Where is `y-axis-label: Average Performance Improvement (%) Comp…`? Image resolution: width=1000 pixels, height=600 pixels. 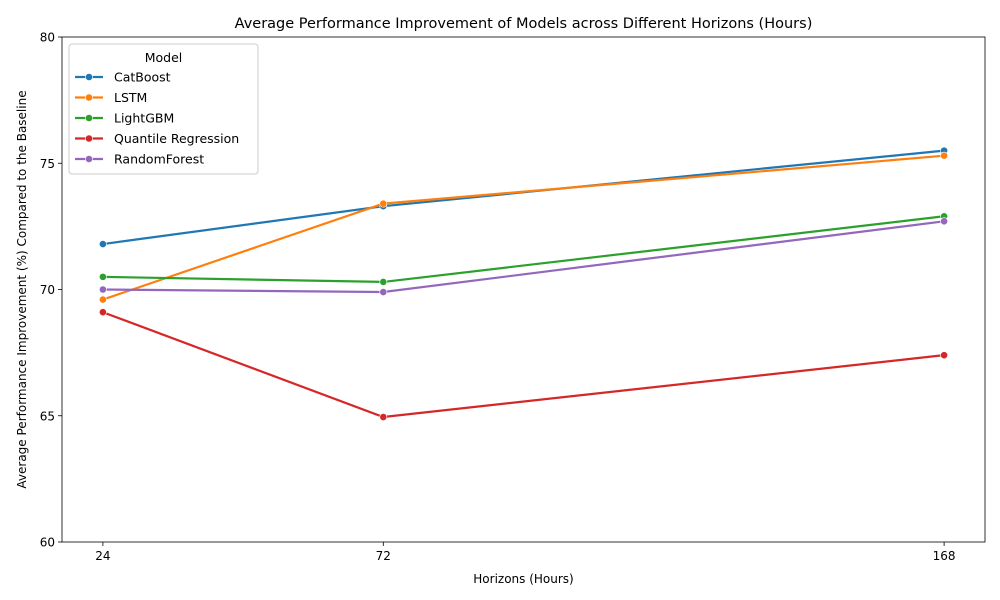
y-axis-label: Average Performance Improvement (%) Comp… is located at coordinates (22, 289).